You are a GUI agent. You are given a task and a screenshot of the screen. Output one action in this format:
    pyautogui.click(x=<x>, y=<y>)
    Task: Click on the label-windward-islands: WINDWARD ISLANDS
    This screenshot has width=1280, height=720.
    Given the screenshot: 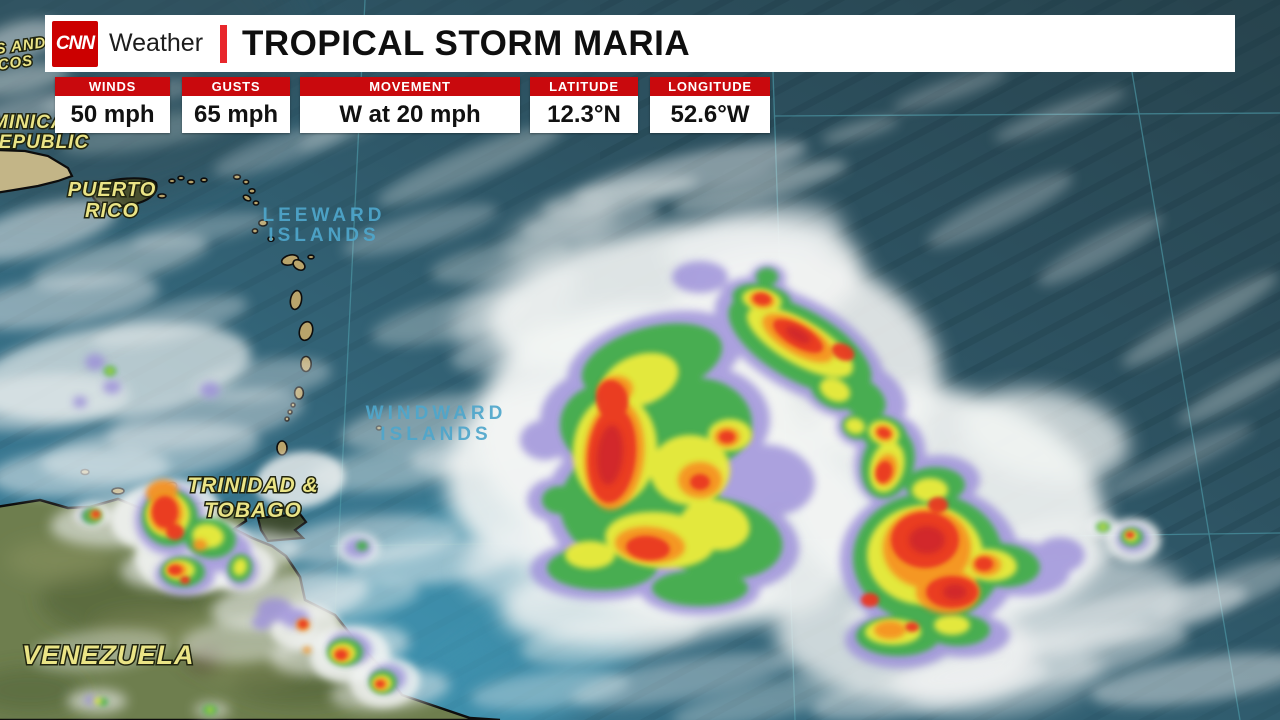 What is the action you would take?
    pyautogui.click(x=436, y=424)
    